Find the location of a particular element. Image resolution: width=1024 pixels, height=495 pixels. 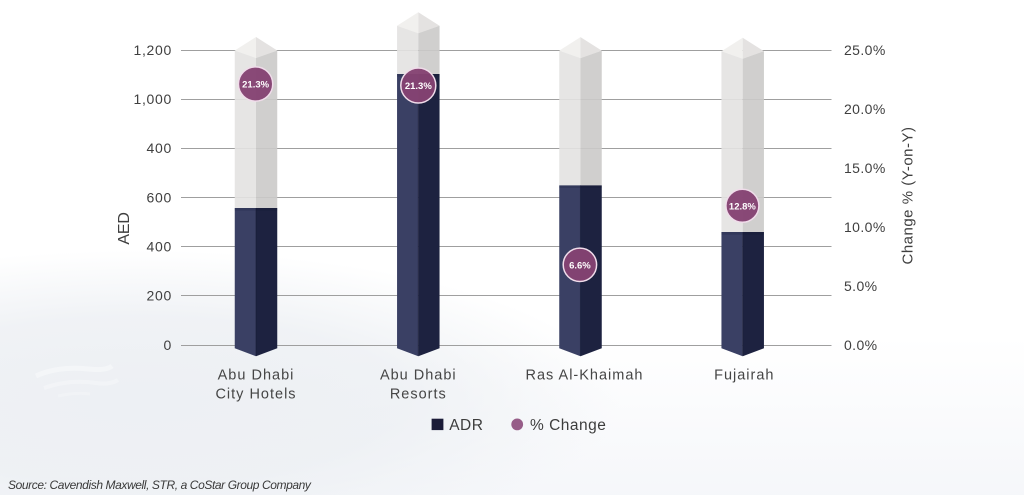

svg-text: Change % (Y-on-Y) is located at coordinates (908, 195).